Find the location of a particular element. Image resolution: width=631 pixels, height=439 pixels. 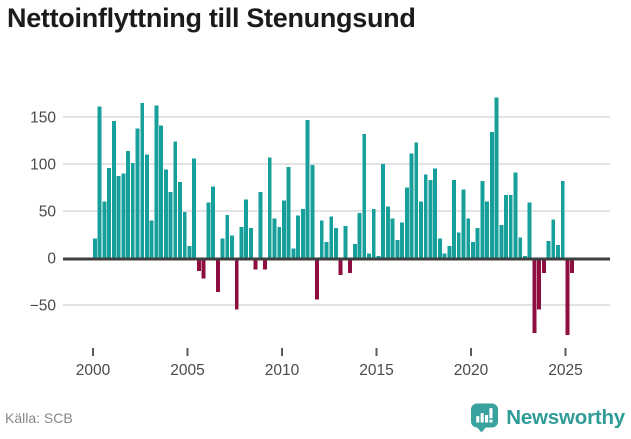

newsworthy-logo: Newsworthy is located at coordinates (547, 418).